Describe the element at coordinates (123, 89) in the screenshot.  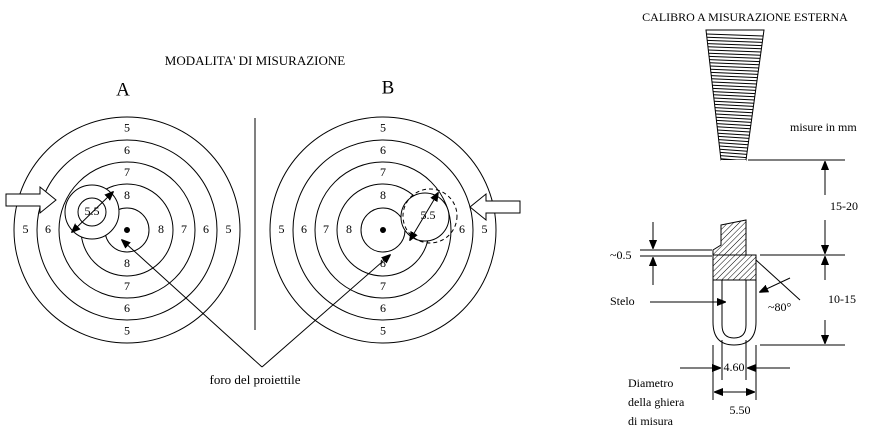
I see `target-label: A` at that location.